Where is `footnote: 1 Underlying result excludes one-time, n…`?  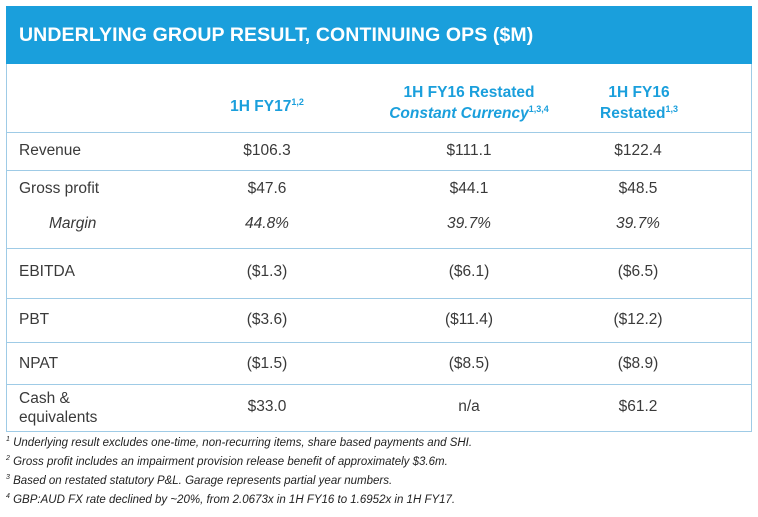 footnote: 1 Underlying result excludes one-time, n… is located at coordinates (379, 443).